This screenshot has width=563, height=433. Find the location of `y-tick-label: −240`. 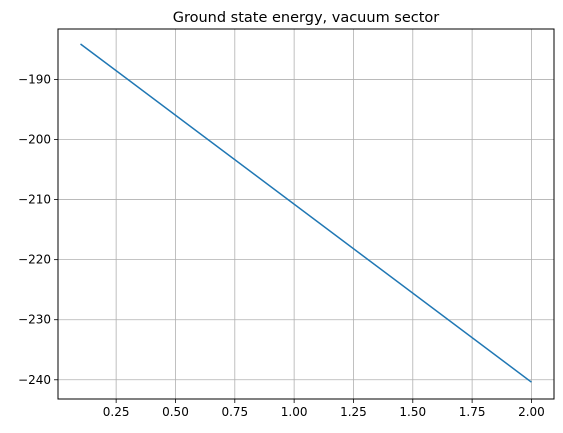

y-tick-label: −240 is located at coordinates (34, 380).